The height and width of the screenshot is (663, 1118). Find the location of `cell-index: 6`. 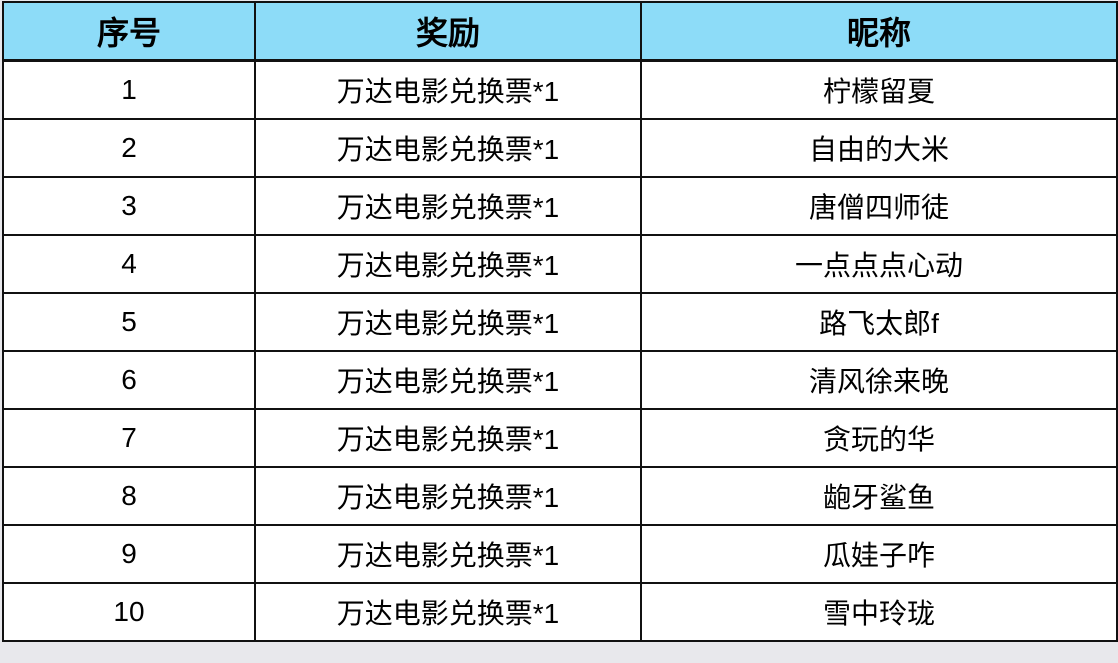

cell-index: 6 is located at coordinates (129, 380).